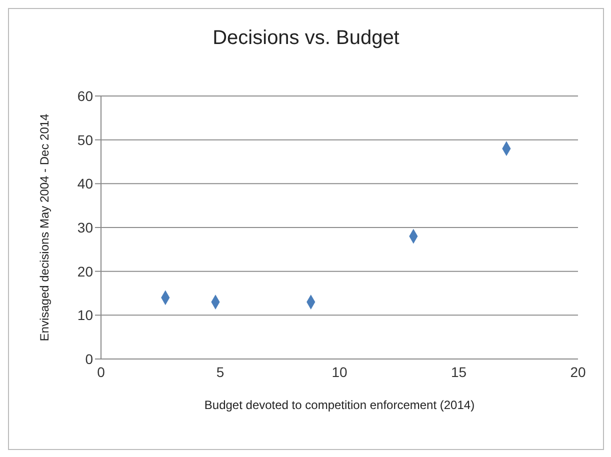 The height and width of the screenshot is (457, 611). Describe the element at coordinates (306, 38) in the screenshot. I see `chart-title: Decisions vs. Budget` at that location.